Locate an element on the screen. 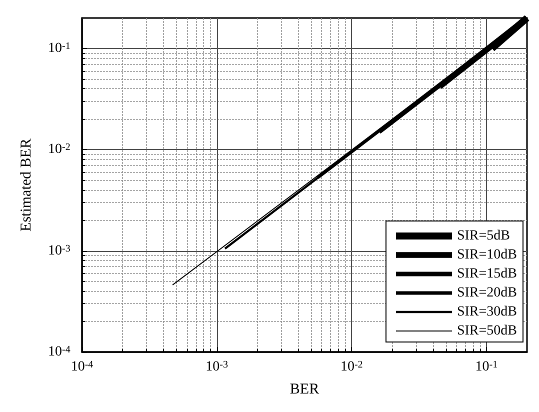 Image resolution: width=539 pixels, height=412 pixels. legend-label: SIR=50dB is located at coordinates (487, 331).